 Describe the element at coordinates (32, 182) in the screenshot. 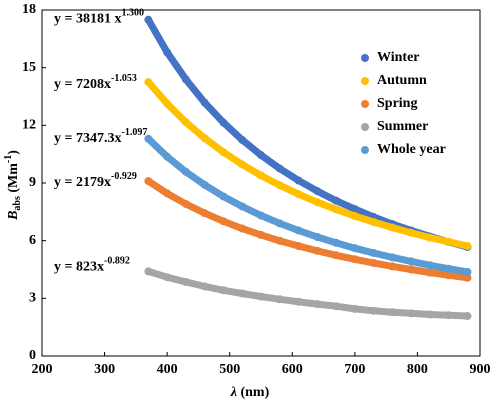

I see `y-tick-label: 9` at that location.